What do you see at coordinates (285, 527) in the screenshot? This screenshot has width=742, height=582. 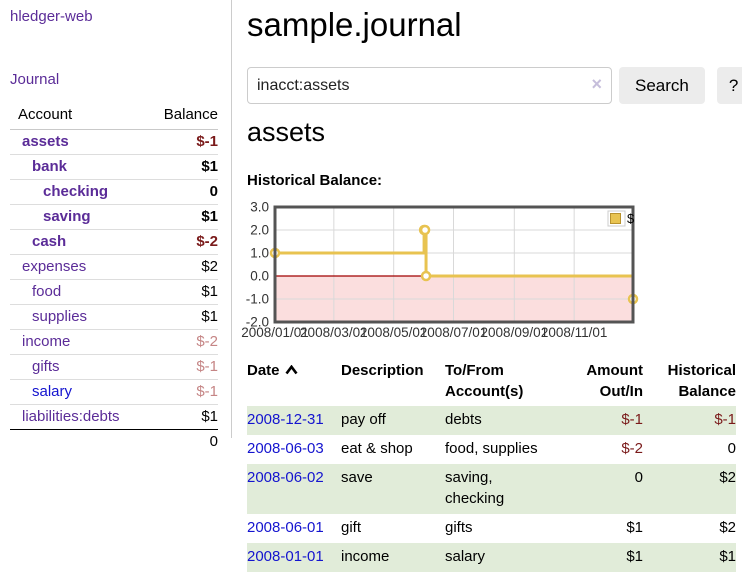 I see `transaction-date-link: 2008-06-01` at bounding box center [285, 527].